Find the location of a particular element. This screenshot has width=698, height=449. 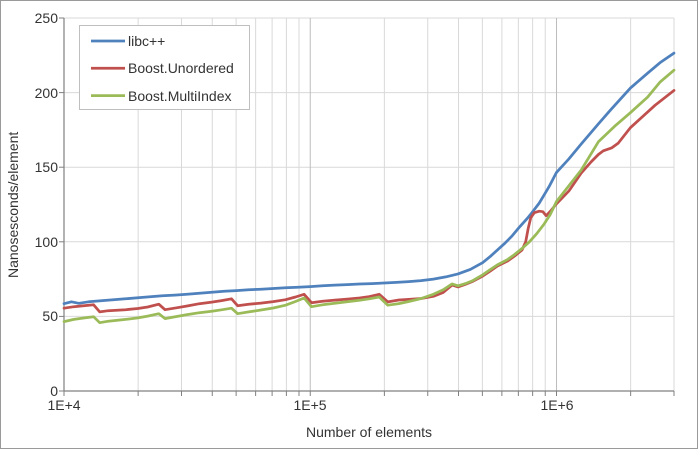

y-axis-title: Nanosesconds/element is located at coordinates (13, 204).